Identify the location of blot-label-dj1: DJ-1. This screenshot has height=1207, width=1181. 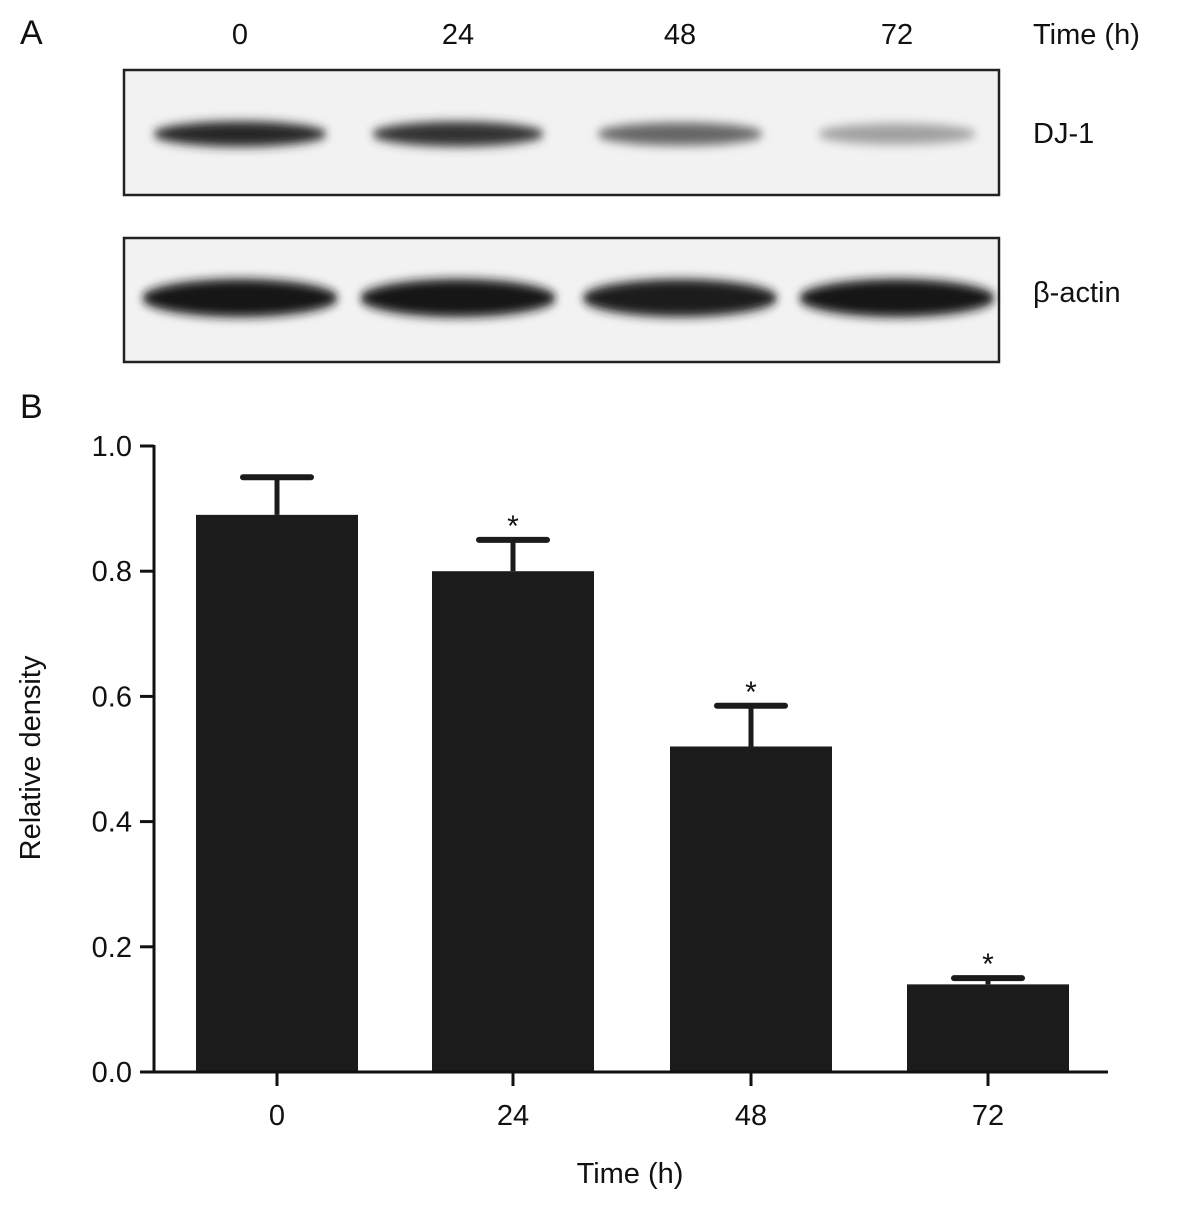
(1063, 134).